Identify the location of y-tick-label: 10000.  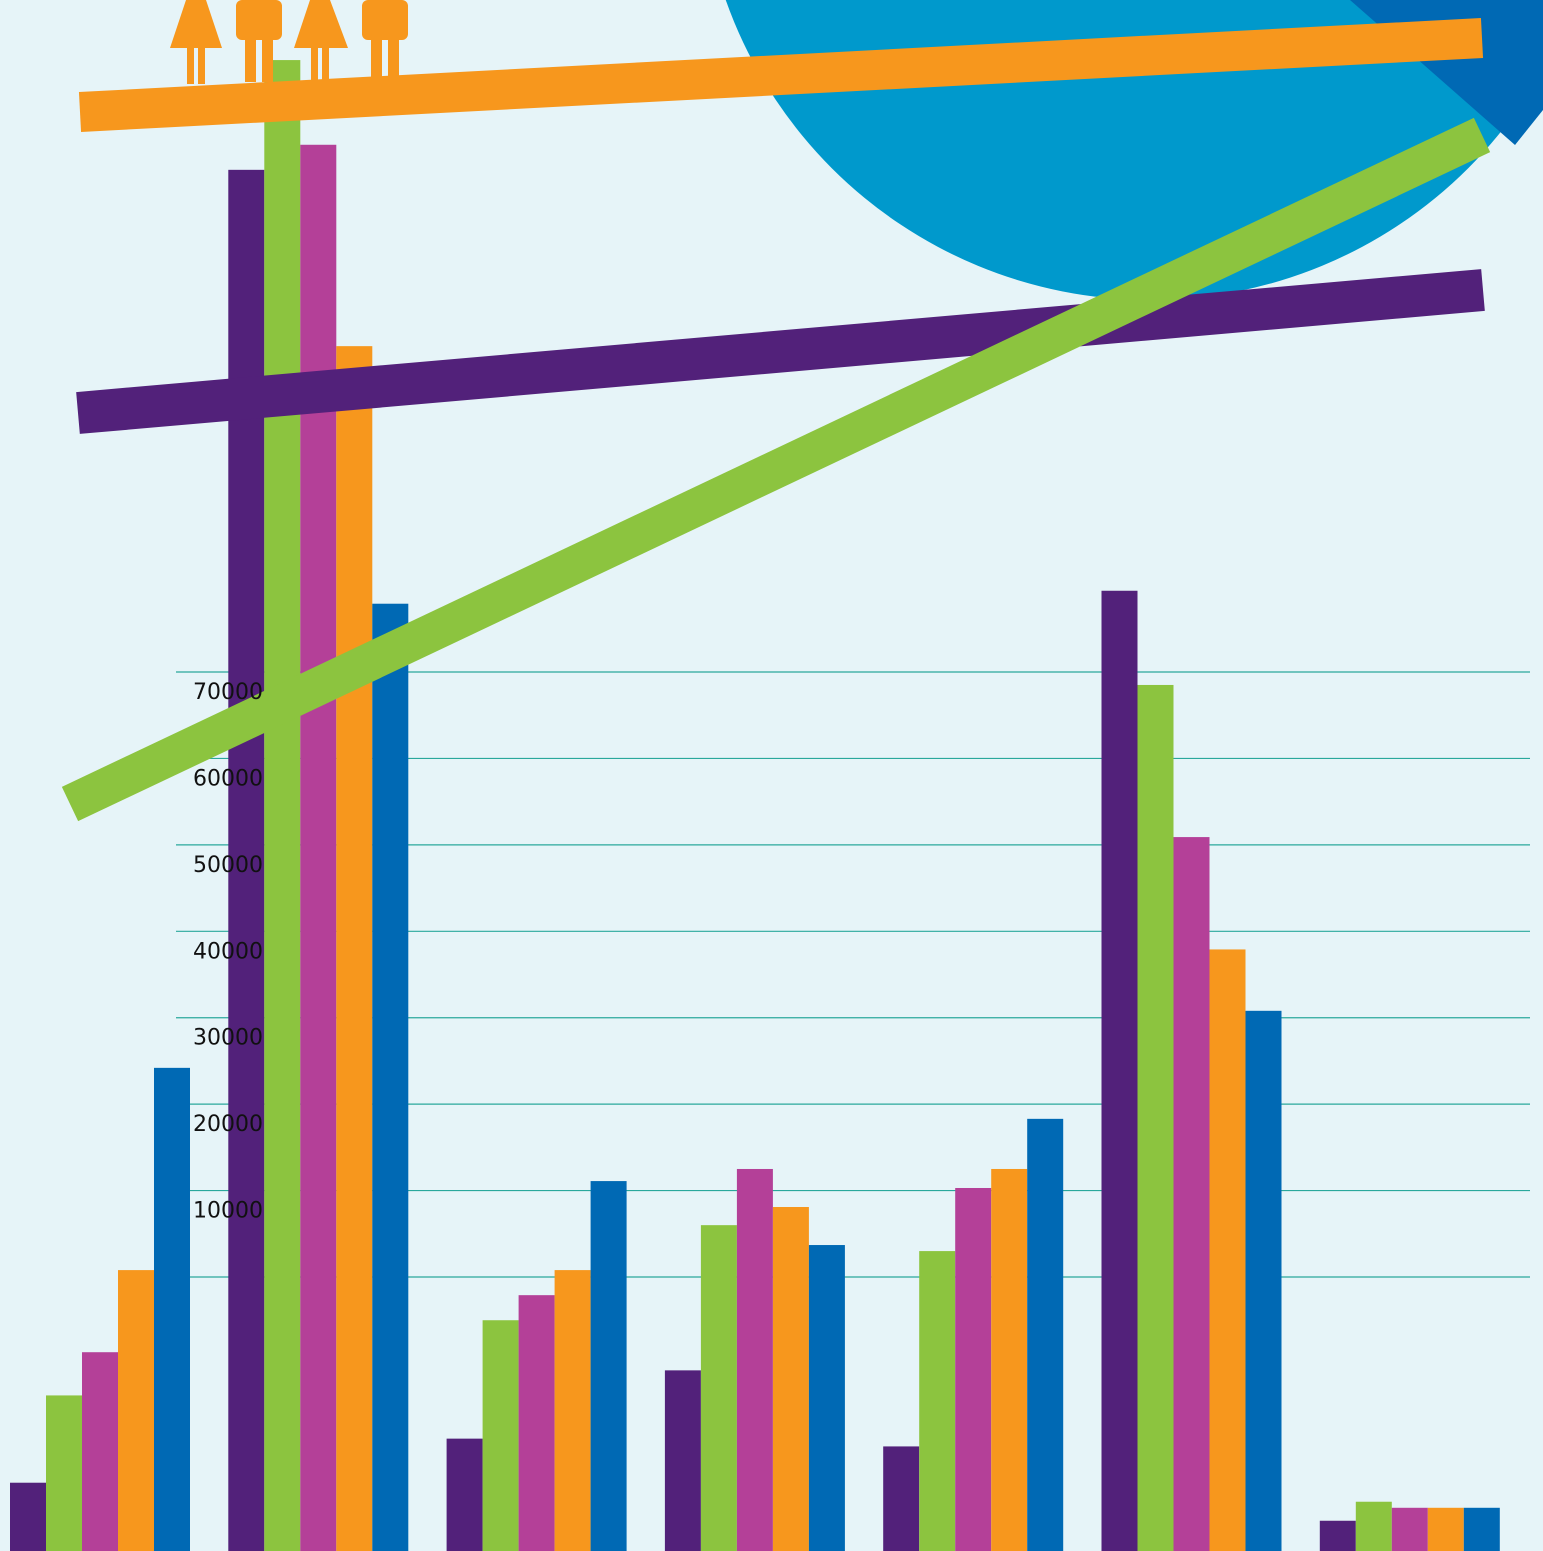
(228, 1211).